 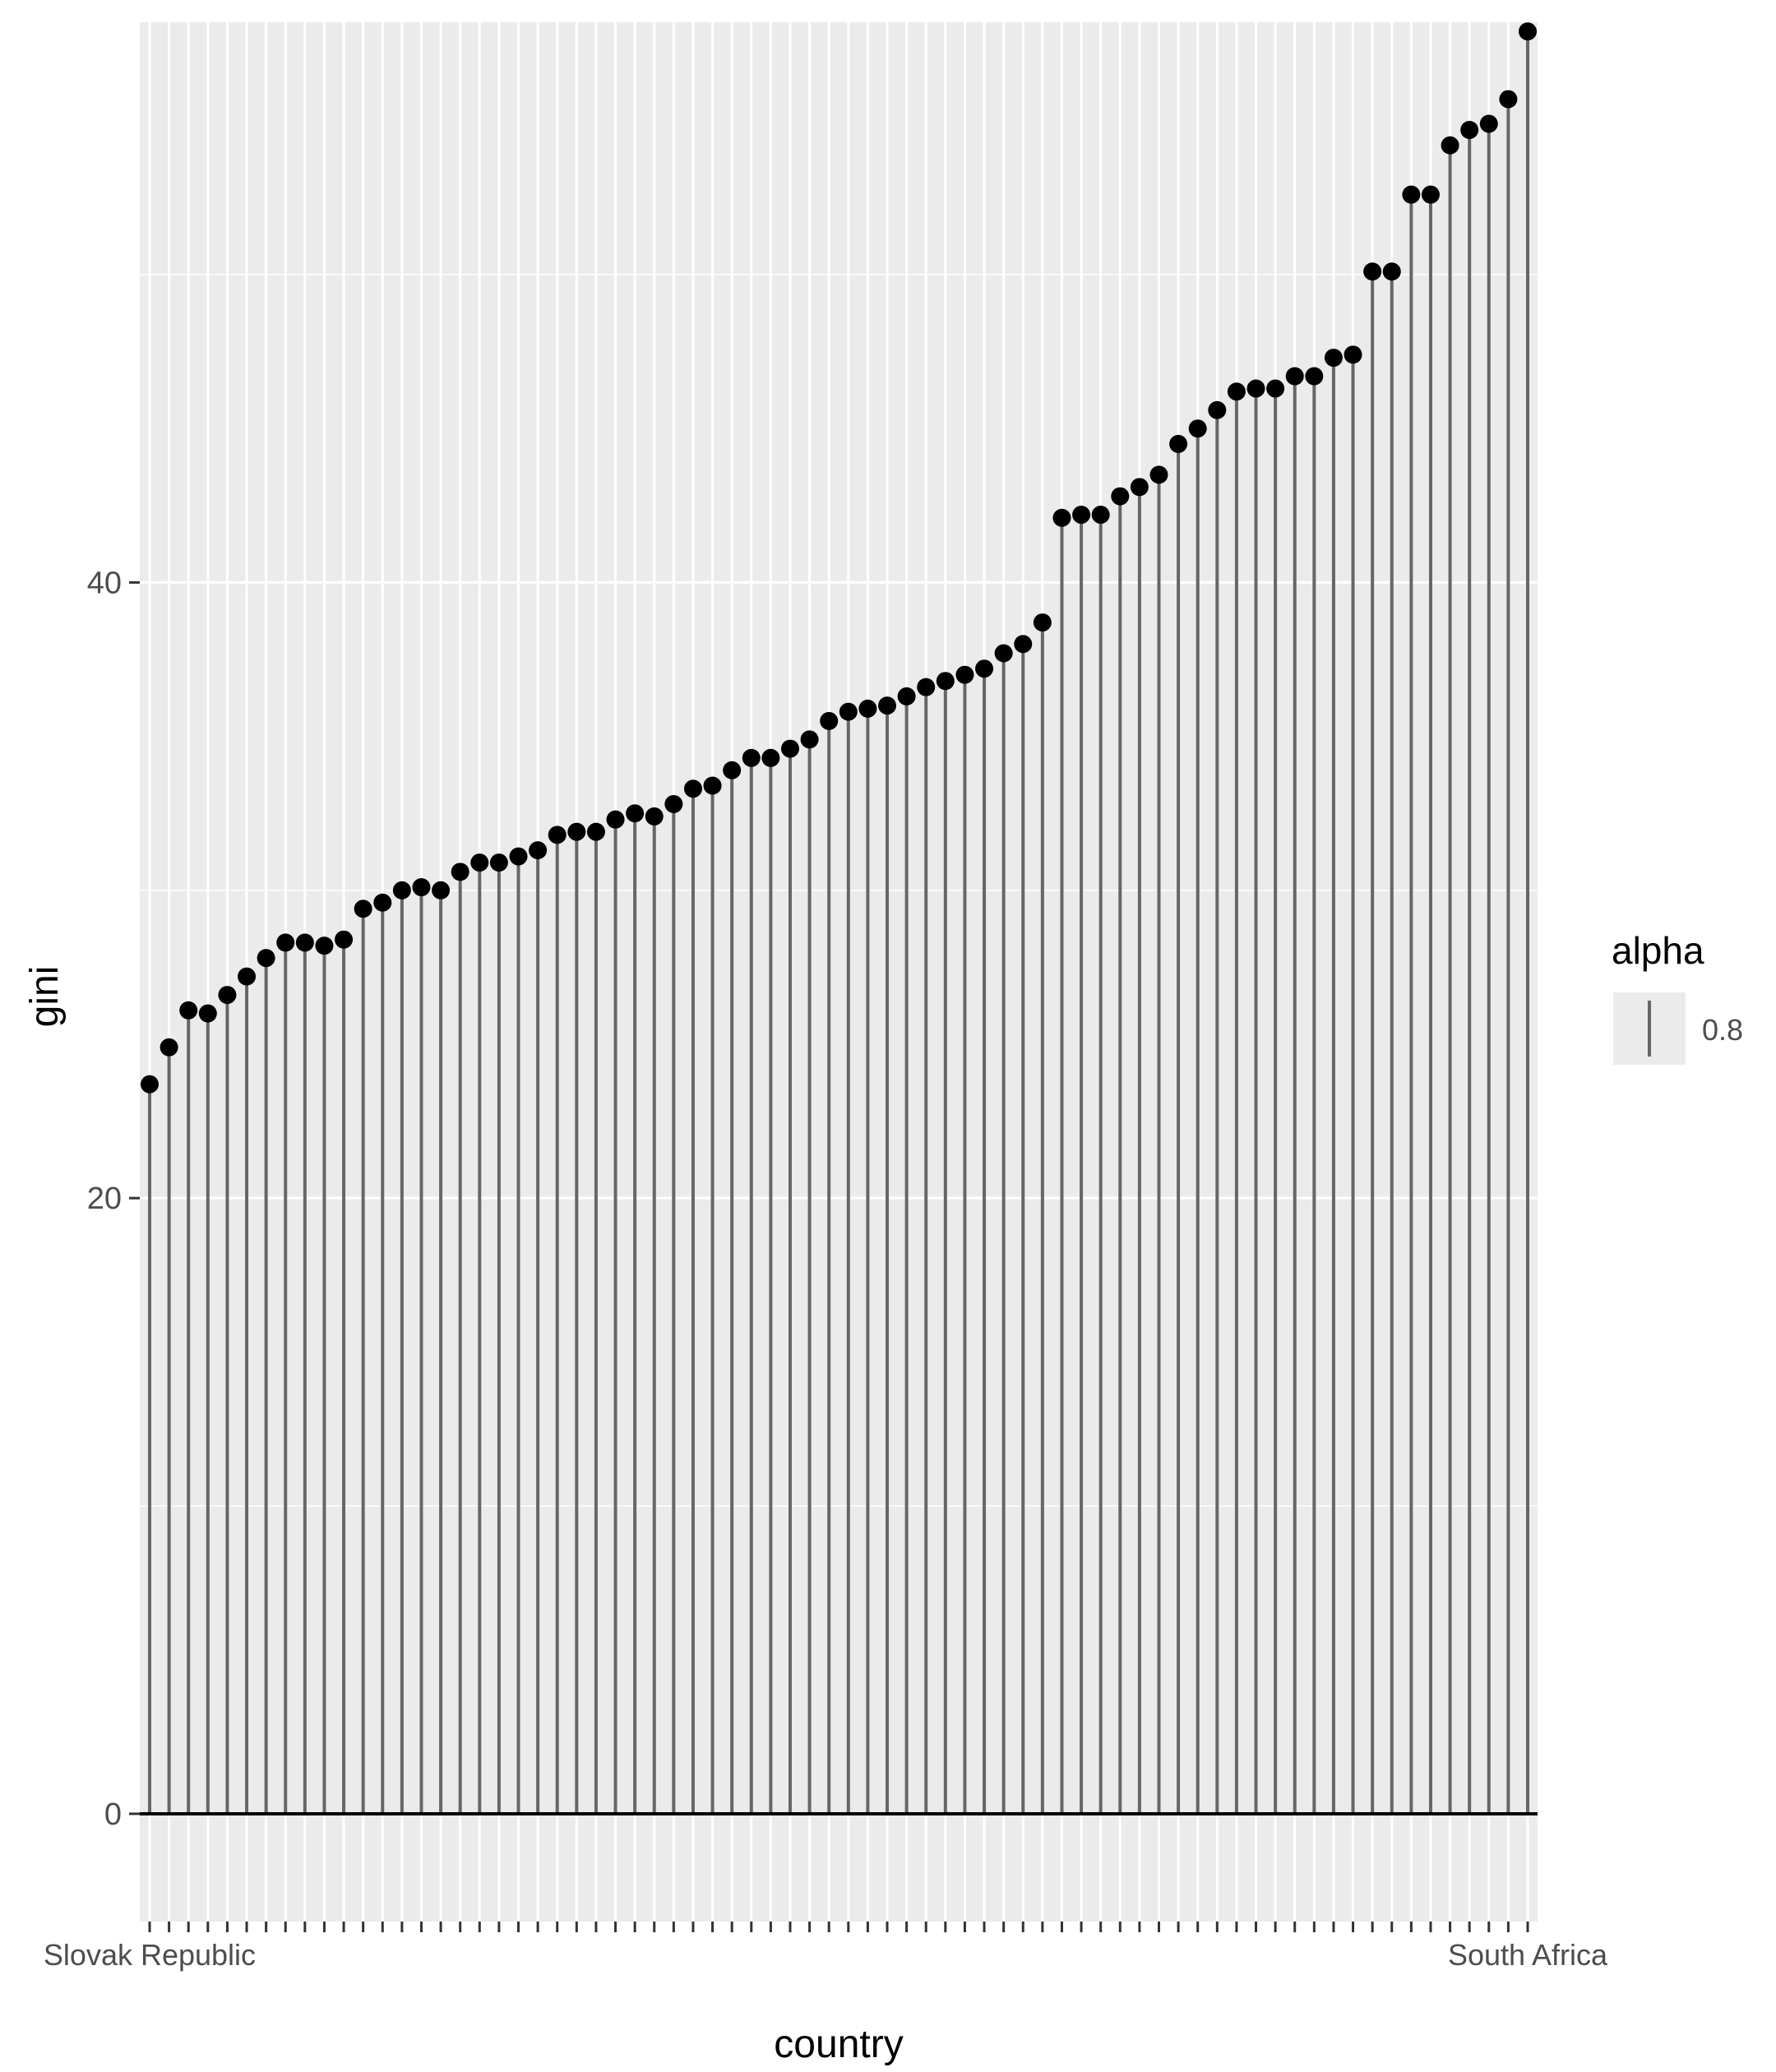 I want to click on y-tick-label: 0, so click(x=113, y=1814).